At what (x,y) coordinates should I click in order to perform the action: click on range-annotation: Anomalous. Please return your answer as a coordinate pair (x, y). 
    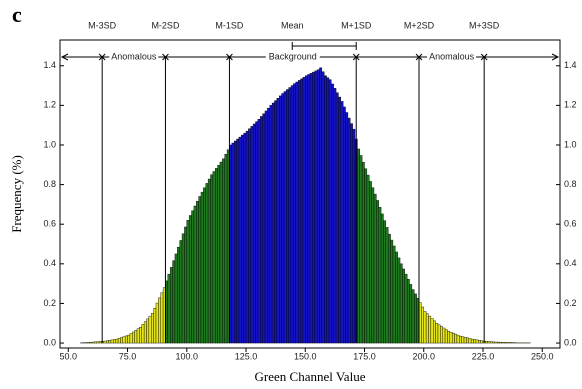
    Looking at the image, I should click on (134, 56).